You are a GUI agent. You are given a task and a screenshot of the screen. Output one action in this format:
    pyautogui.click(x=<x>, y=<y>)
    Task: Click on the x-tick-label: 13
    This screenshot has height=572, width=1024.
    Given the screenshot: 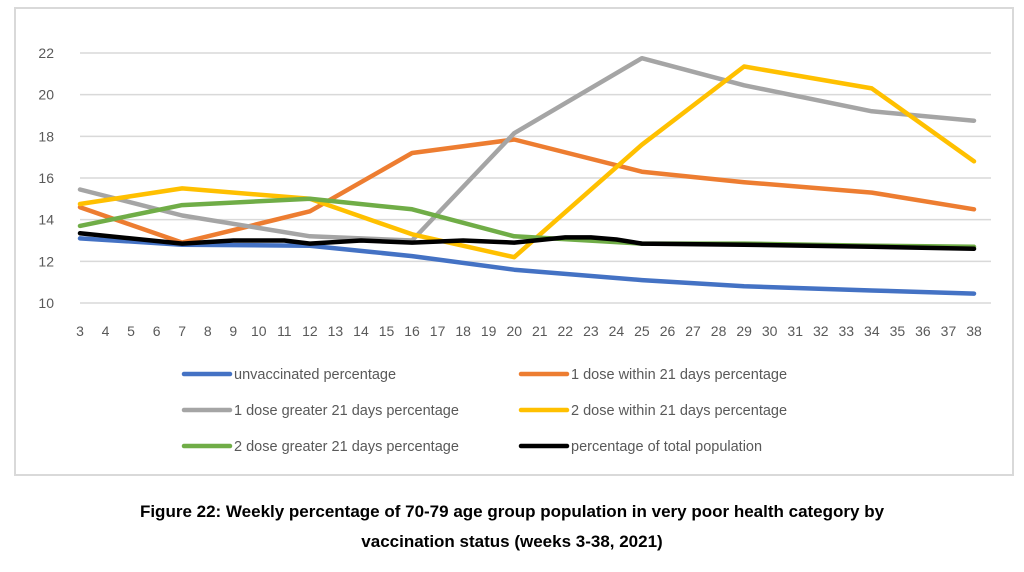 What is the action you would take?
    pyautogui.click(x=336, y=331)
    